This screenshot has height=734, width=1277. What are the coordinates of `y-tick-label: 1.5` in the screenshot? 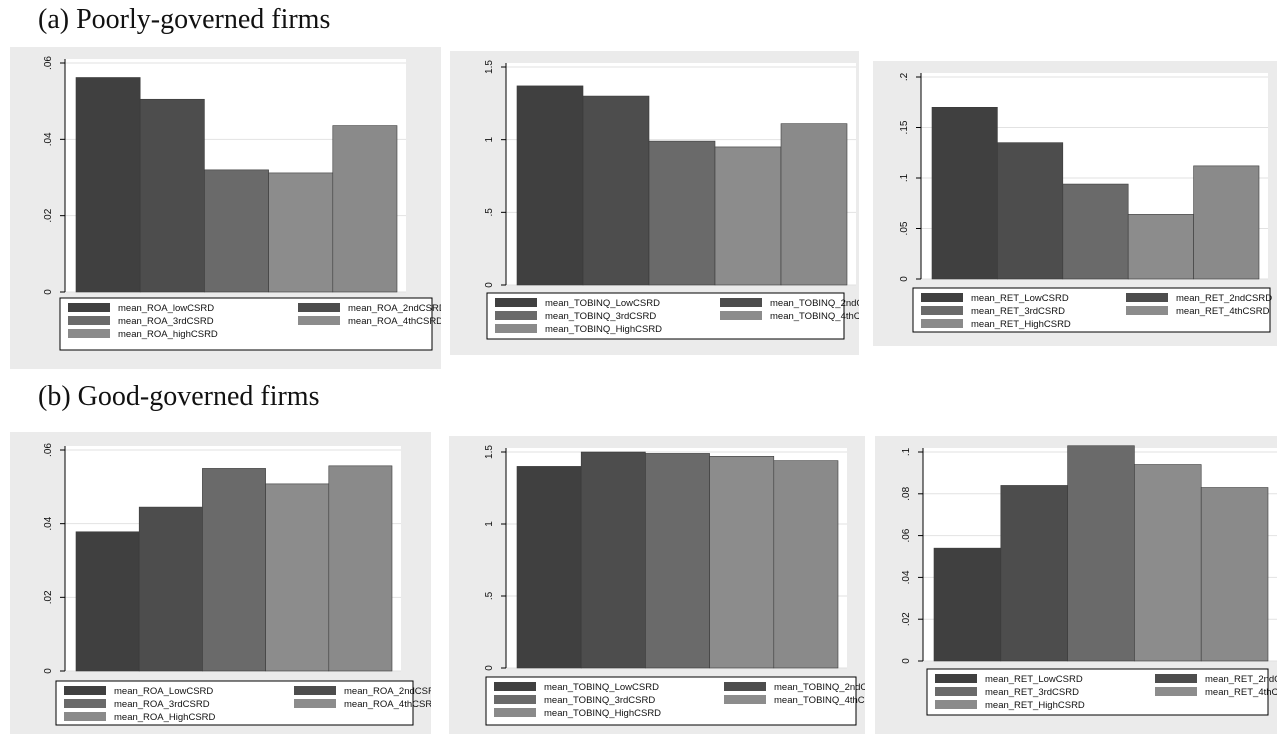 It's located at (489, 67).